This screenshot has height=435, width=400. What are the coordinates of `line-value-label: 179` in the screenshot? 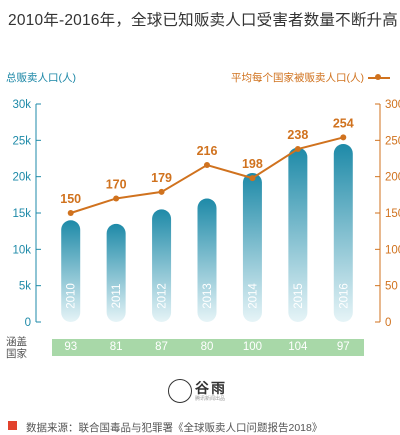 It's located at (161, 178).